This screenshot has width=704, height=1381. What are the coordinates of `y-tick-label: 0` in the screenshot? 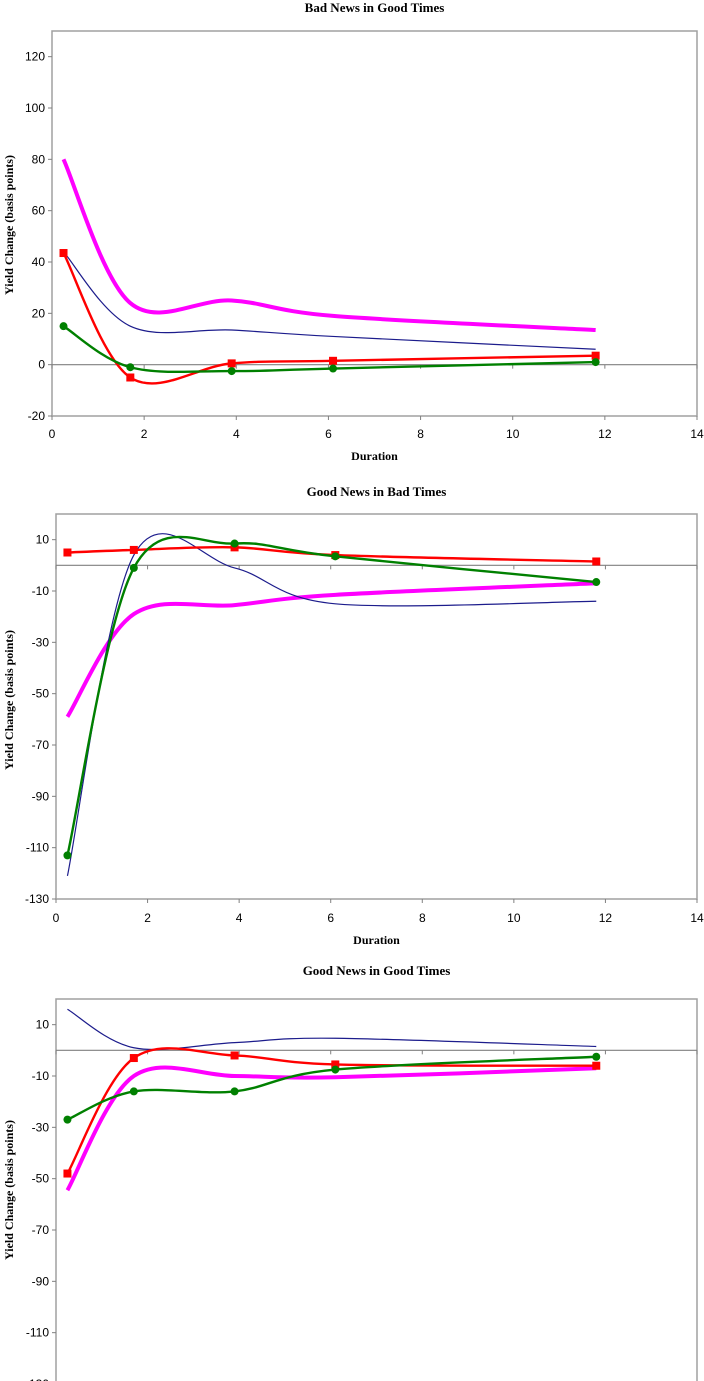 It's located at (41, 365).